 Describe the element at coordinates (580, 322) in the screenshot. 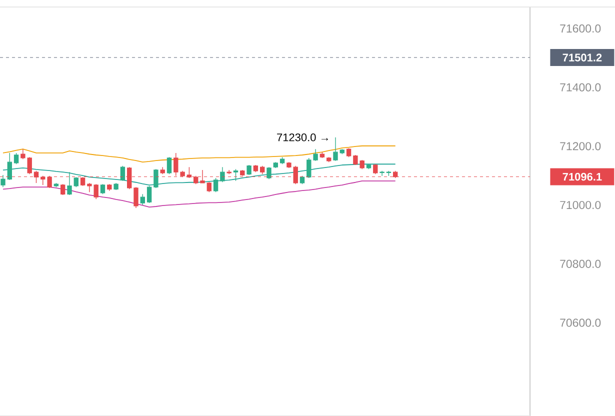

I see `y-tick-label: 70600.0` at that location.